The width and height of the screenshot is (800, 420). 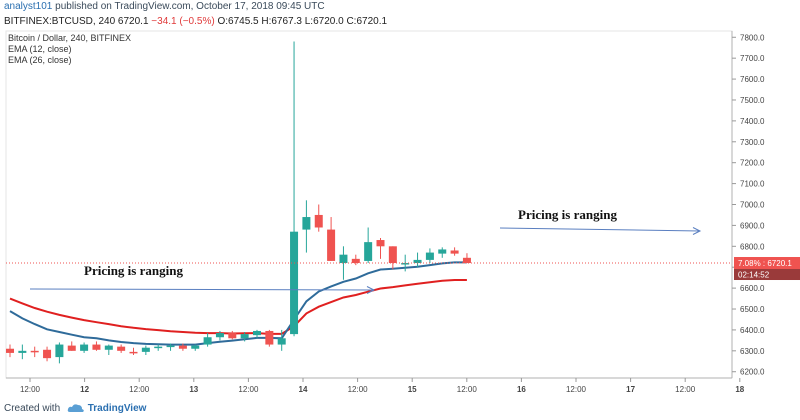 What do you see at coordinates (752, 372) in the screenshot?
I see `y-tick-label: 6200.0` at bounding box center [752, 372].